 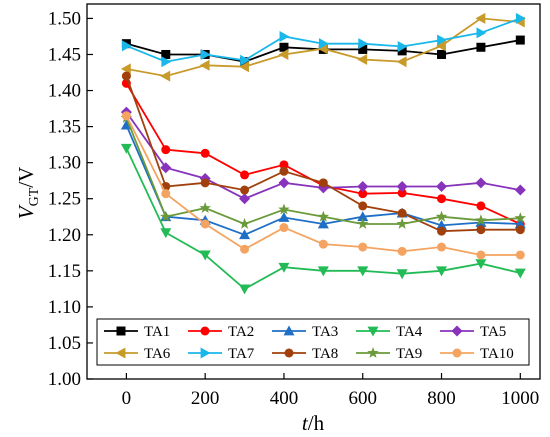 What do you see at coordinates (64, 91) in the screenshot?
I see `y-tick-label: 1.40` at bounding box center [64, 91].